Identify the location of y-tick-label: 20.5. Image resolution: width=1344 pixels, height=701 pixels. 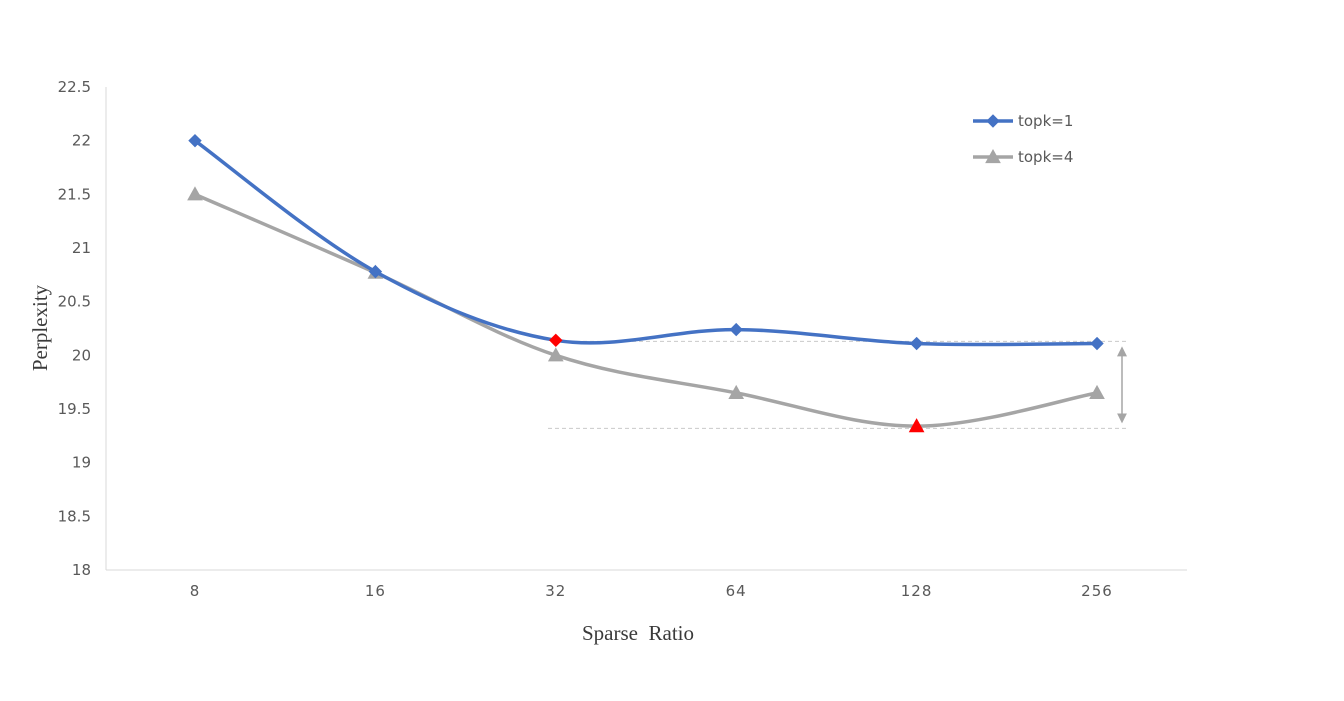
(74, 302).